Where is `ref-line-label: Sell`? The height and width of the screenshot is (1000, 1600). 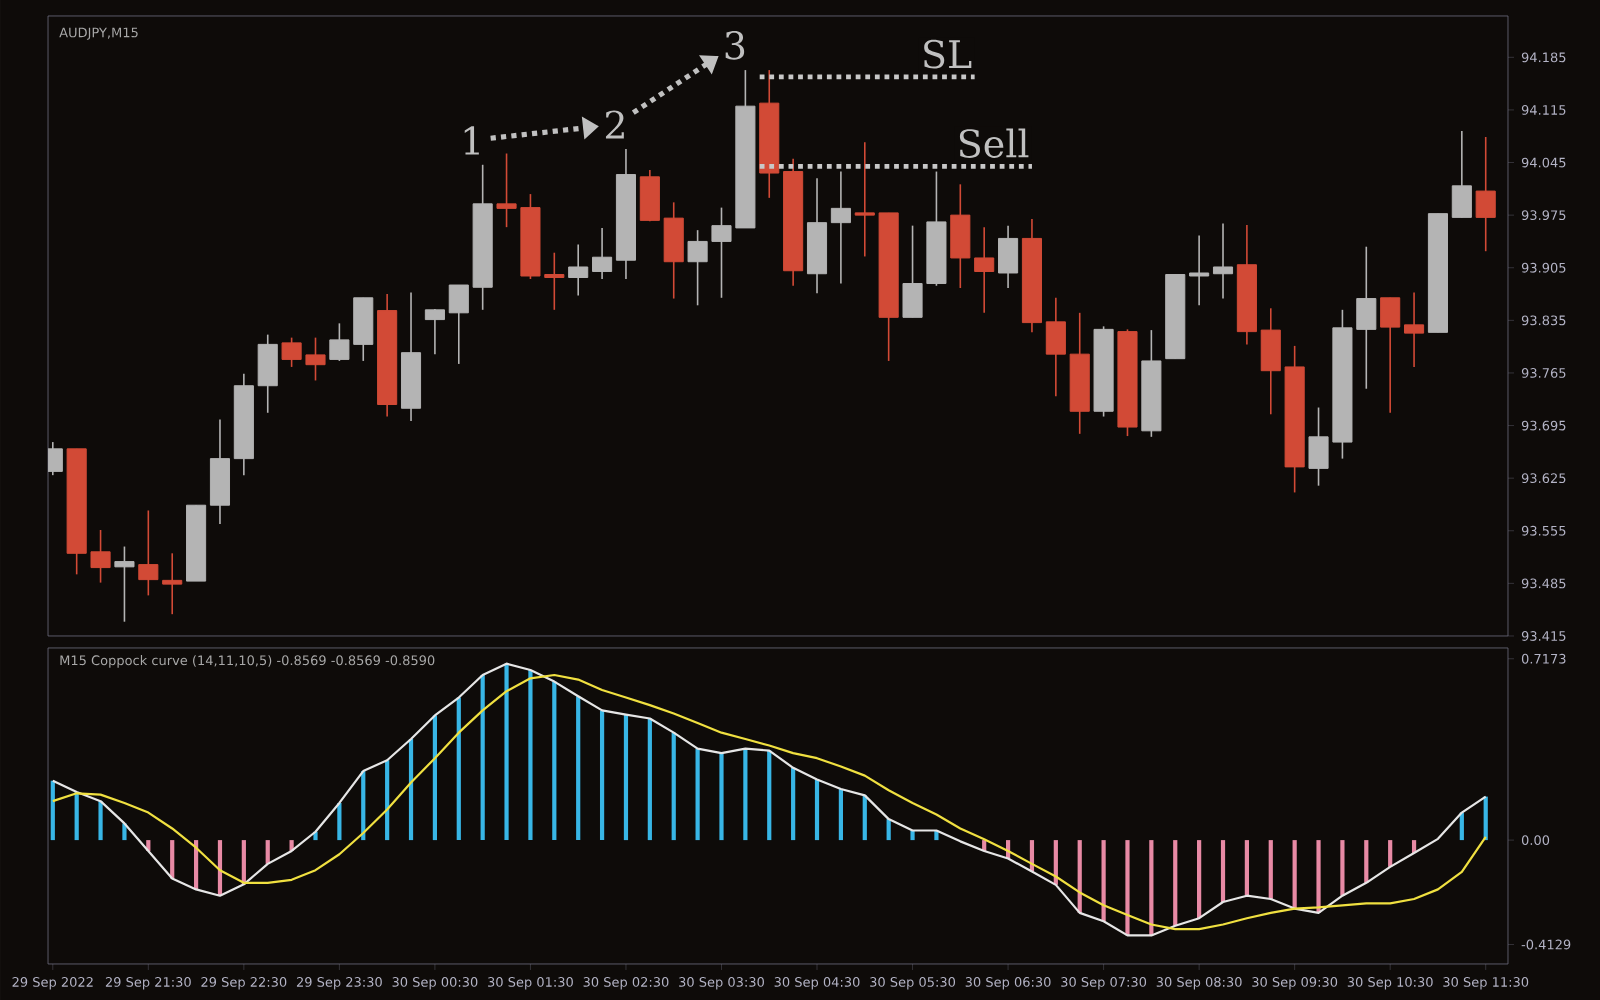
ref-line-label: Sell is located at coordinates (994, 143).